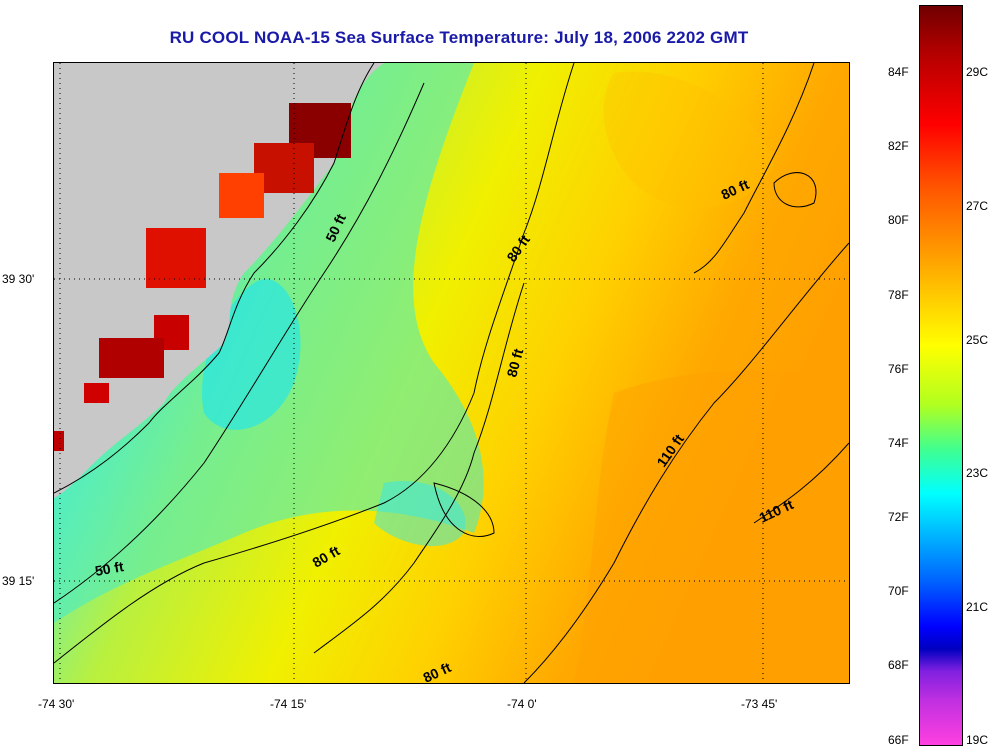 This screenshot has height=754, width=1000. I want to click on colorbar-f-84: 84F, so click(898, 72).